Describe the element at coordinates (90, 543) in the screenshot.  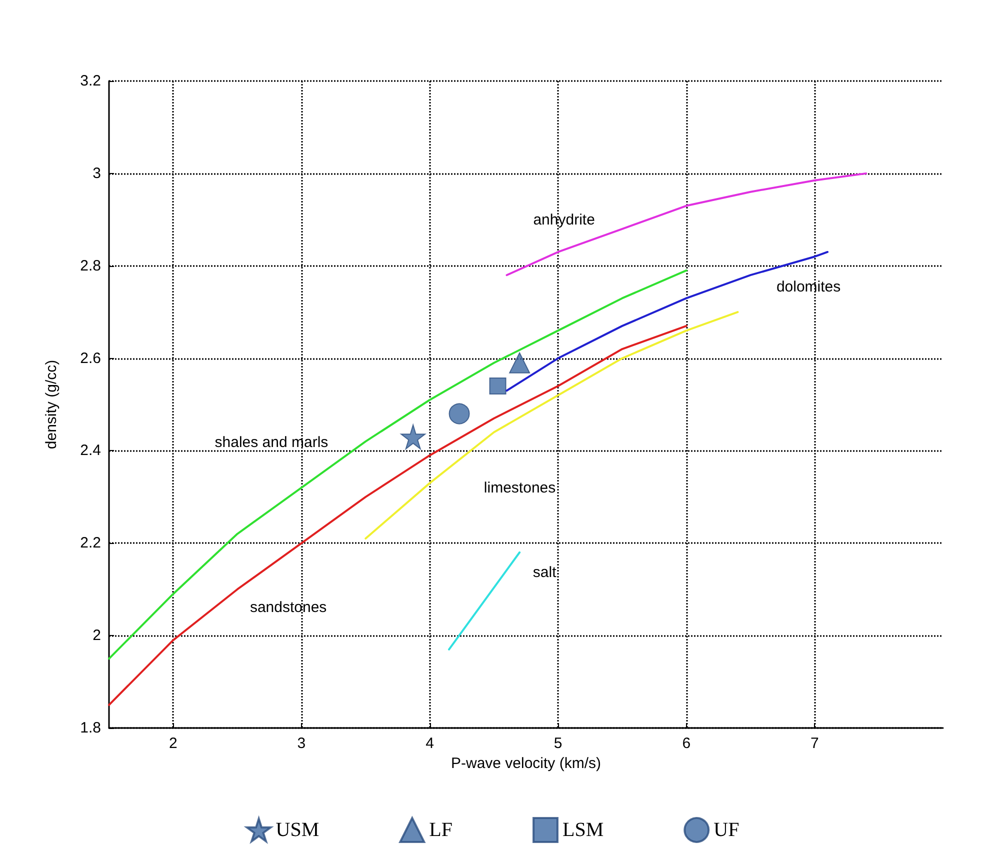
I see `y-tick-label: 2.2` at that location.